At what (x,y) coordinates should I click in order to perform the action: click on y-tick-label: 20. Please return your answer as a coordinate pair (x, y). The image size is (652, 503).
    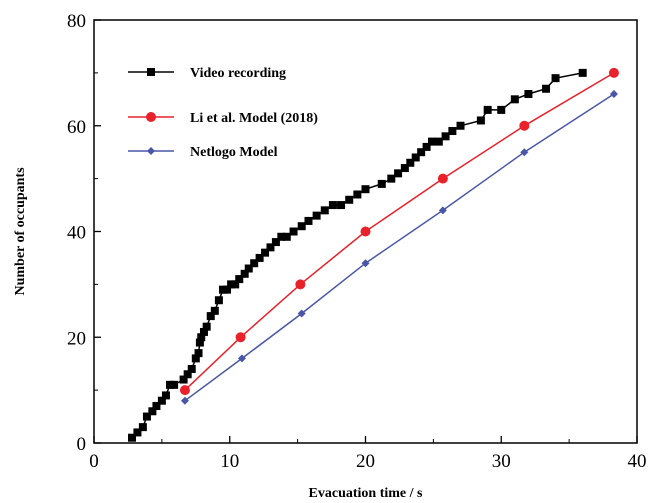
    Looking at the image, I should click on (76, 338).